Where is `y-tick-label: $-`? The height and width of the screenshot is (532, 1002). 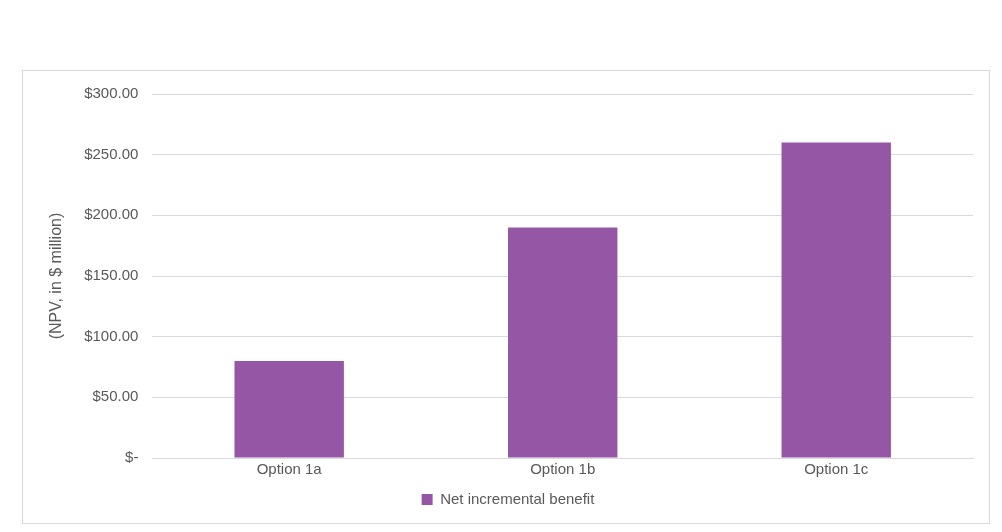
y-tick-label: $- is located at coordinates (132, 457).